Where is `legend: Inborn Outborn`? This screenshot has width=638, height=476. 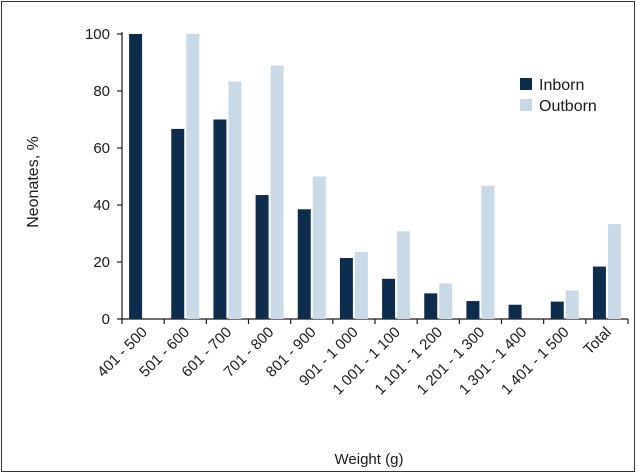 legend: Inborn Outborn is located at coordinates (558, 96).